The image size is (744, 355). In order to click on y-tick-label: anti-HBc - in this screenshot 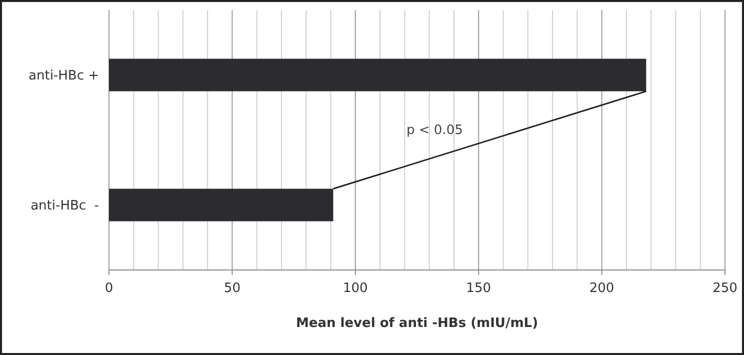, I will do `click(65, 206)`.